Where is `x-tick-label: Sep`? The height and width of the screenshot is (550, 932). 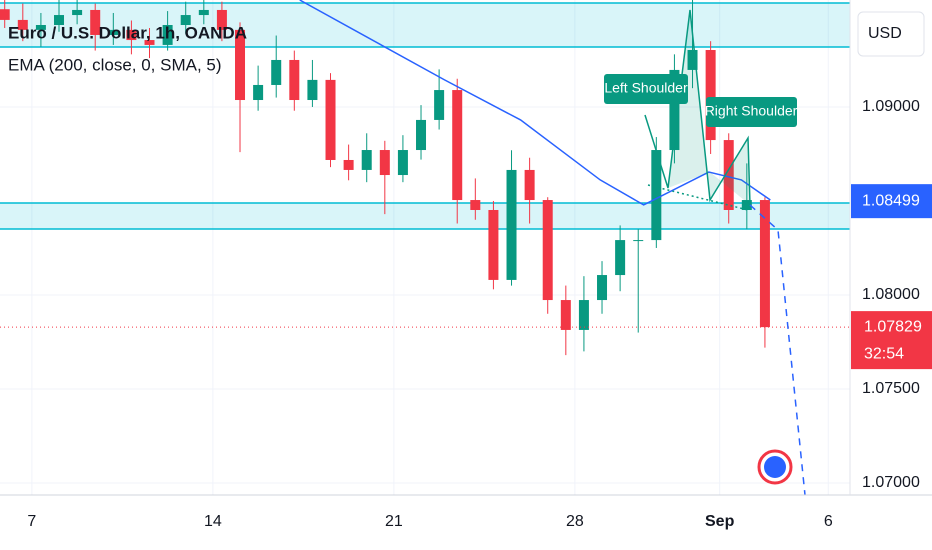 x-tick-label: Sep is located at coordinates (720, 521).